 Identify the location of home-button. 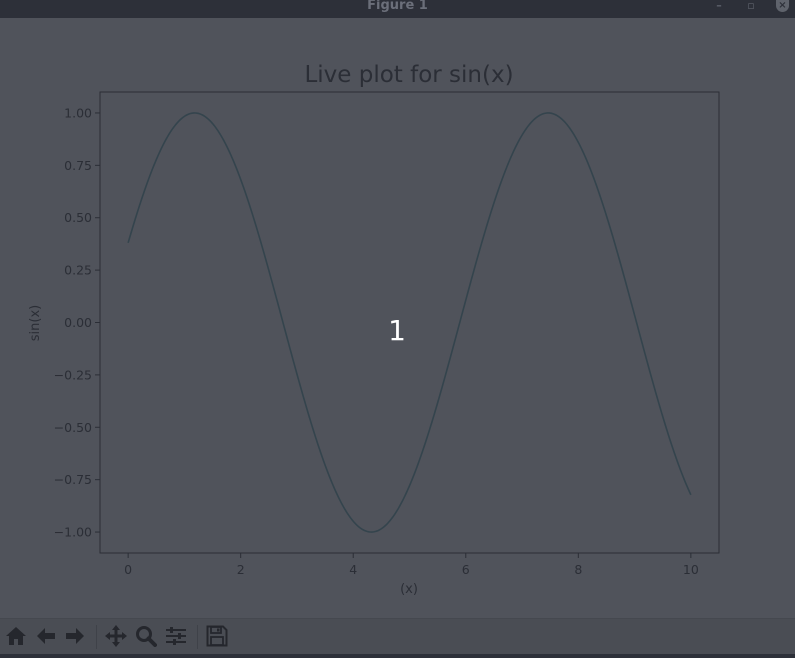
(16, 636).